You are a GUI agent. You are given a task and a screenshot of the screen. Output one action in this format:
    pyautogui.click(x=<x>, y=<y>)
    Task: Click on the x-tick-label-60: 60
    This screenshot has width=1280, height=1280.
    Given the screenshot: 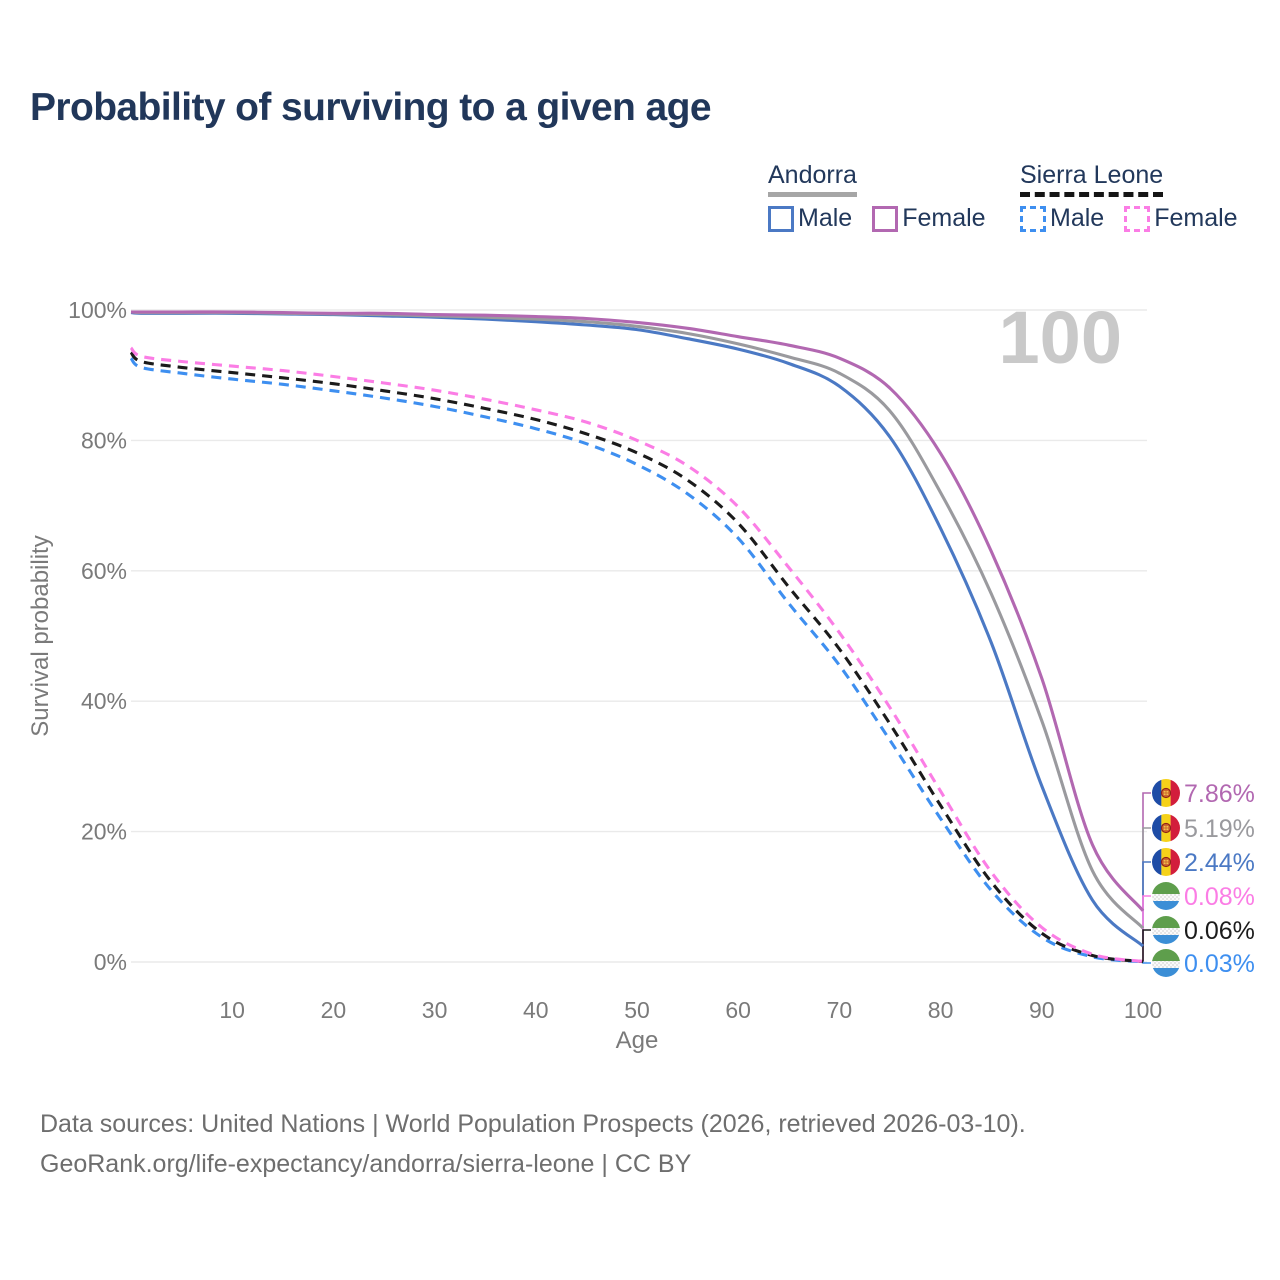 What is the action you would take?
    pyautogui.click(x=738, y=1010)
    